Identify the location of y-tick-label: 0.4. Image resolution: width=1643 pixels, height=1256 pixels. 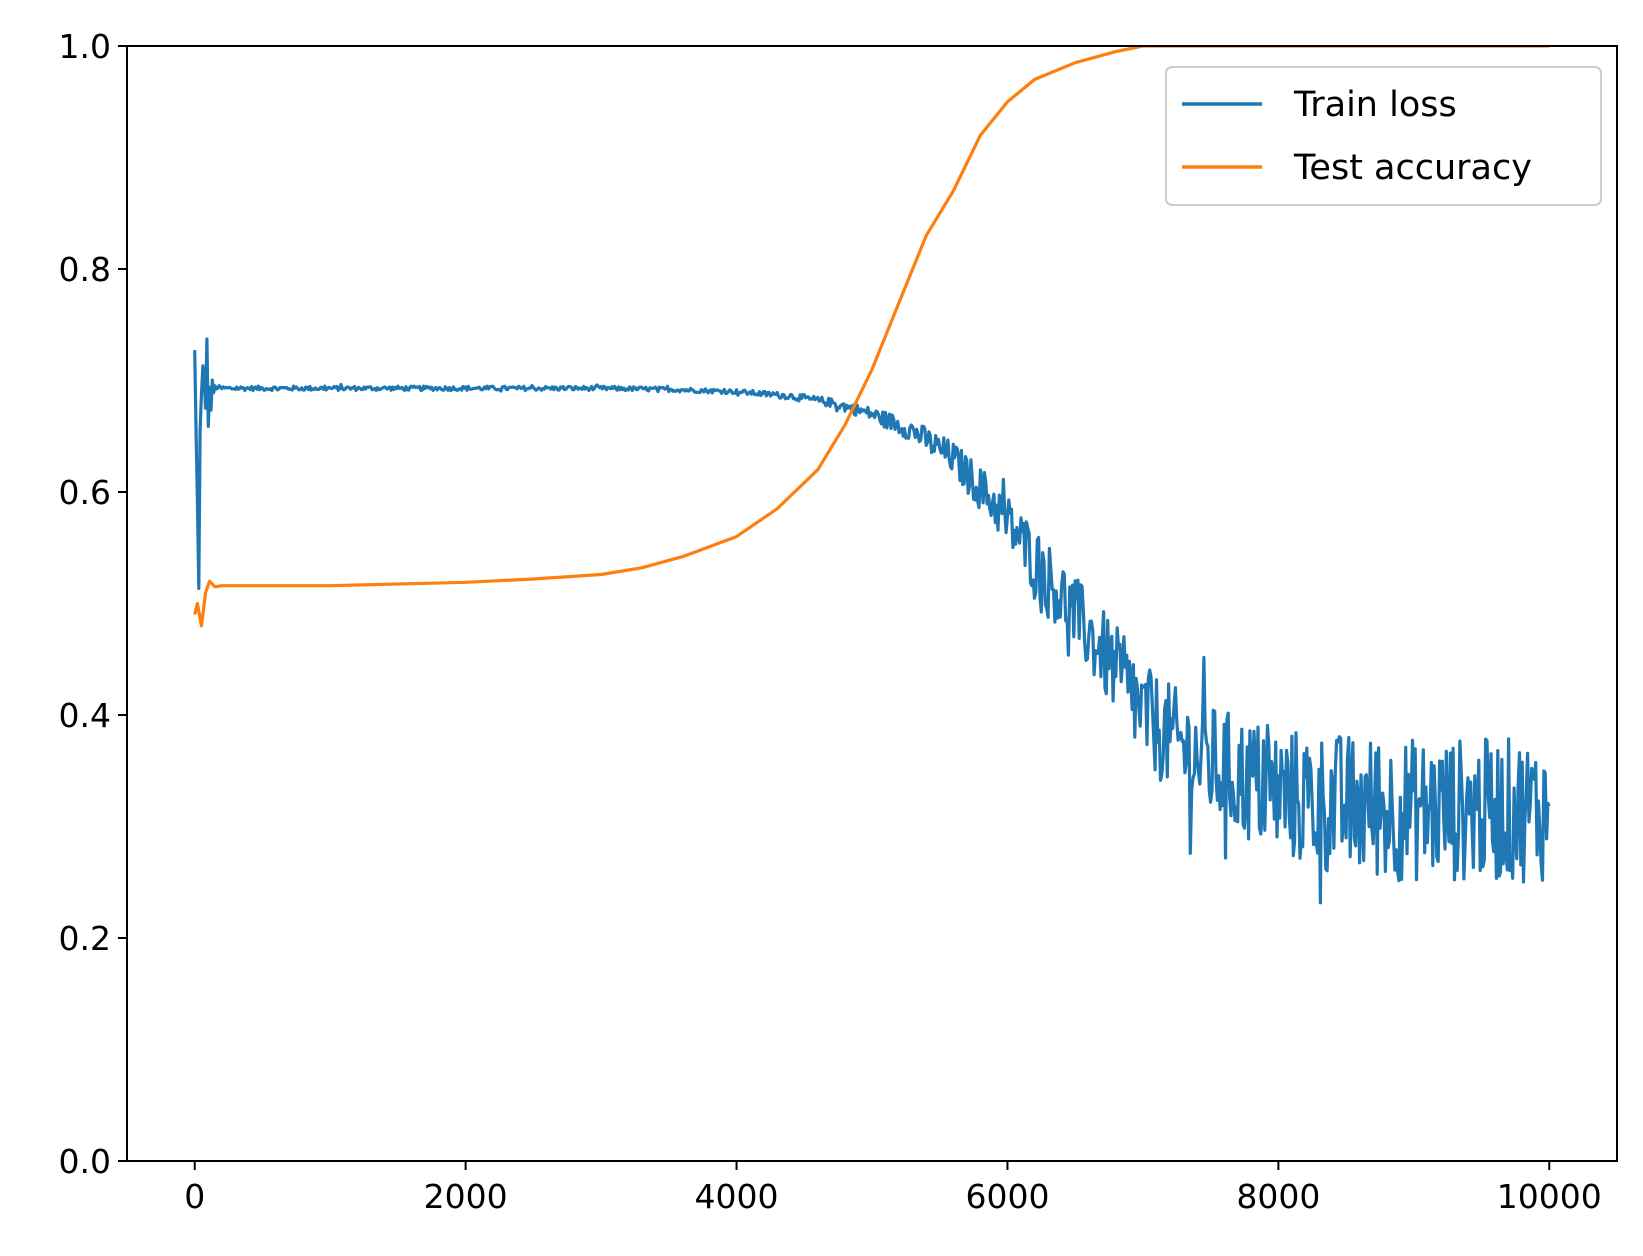
(85, 715).